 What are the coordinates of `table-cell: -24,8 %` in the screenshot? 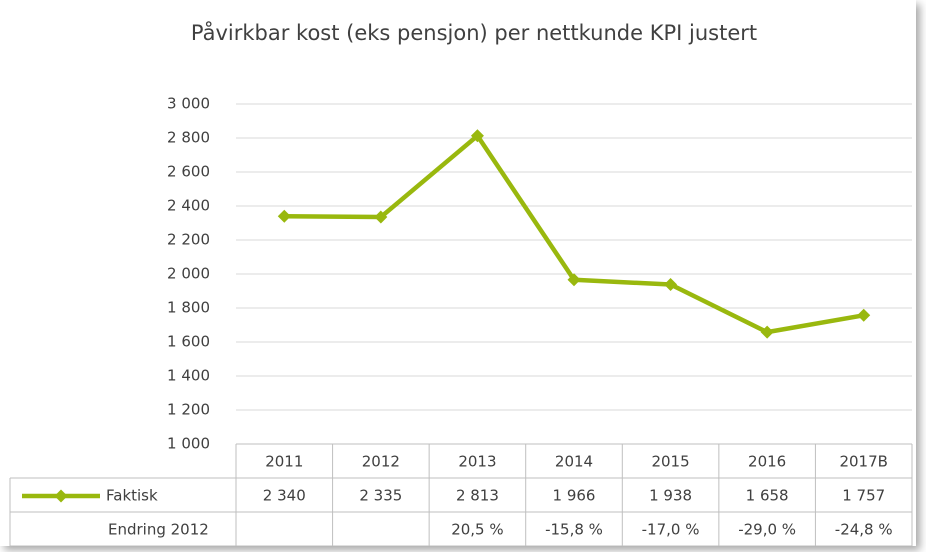 It's located at (864, 530).